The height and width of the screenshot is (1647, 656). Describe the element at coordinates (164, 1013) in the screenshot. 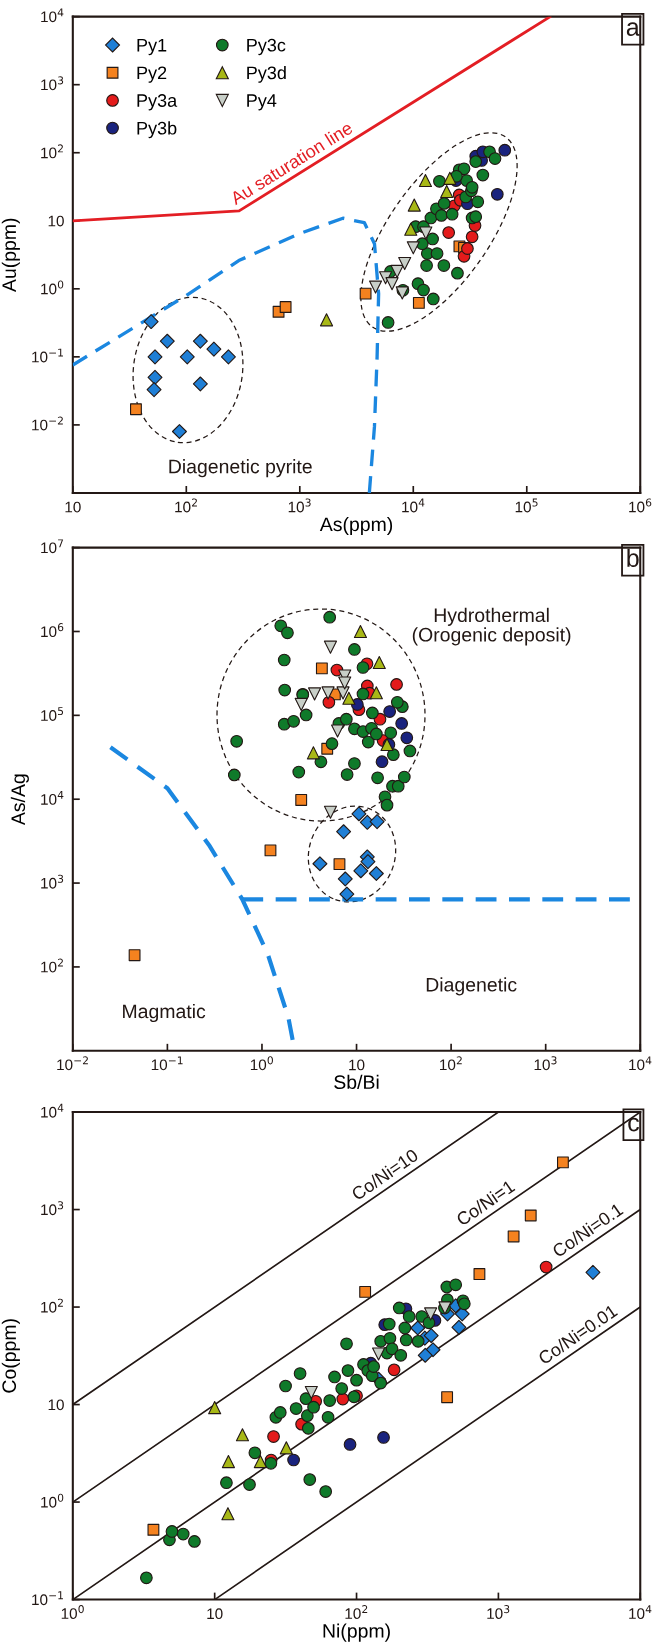

I see `annotation: Magmatic` at that location.